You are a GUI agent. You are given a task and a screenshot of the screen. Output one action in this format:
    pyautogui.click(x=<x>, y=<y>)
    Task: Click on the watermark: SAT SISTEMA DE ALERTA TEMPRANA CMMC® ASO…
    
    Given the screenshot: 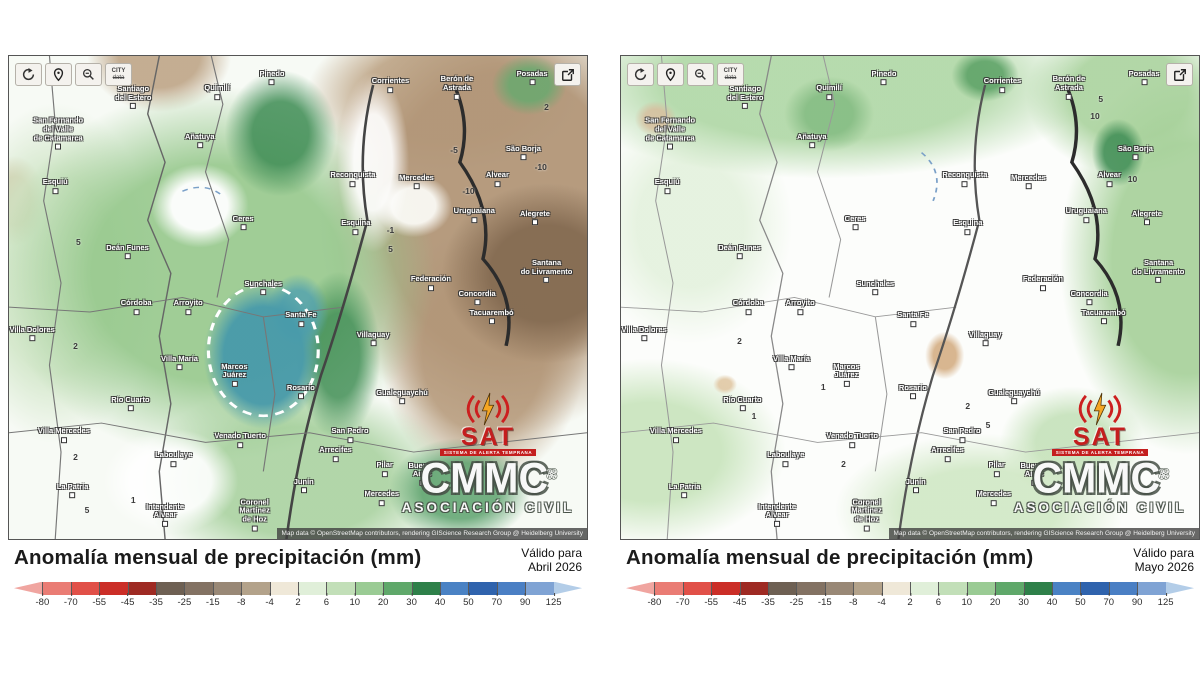 What is the action you would take?
    pyautogui.click(x=488, y=453)
    